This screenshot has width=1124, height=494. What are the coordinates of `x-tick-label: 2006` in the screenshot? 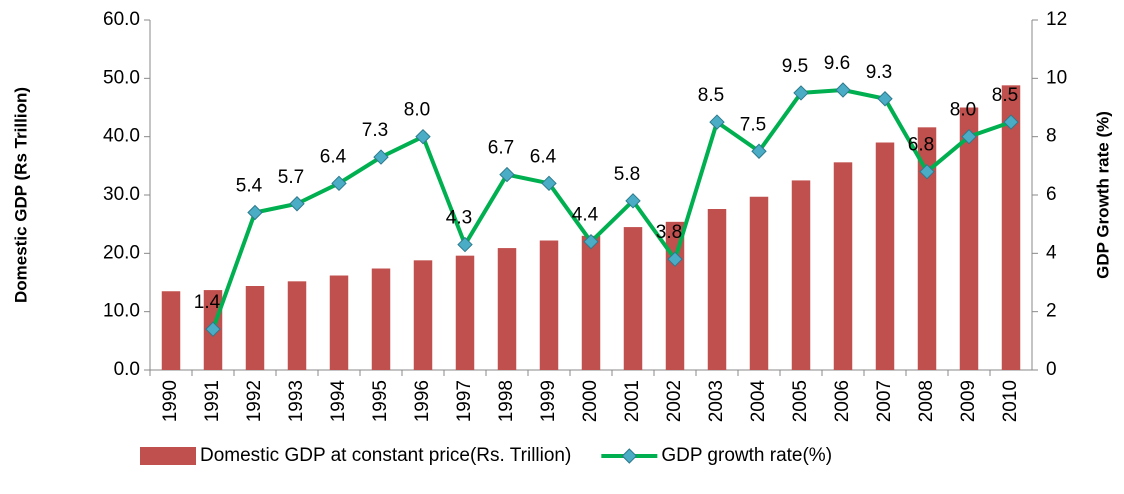 It's located at (842, 401).